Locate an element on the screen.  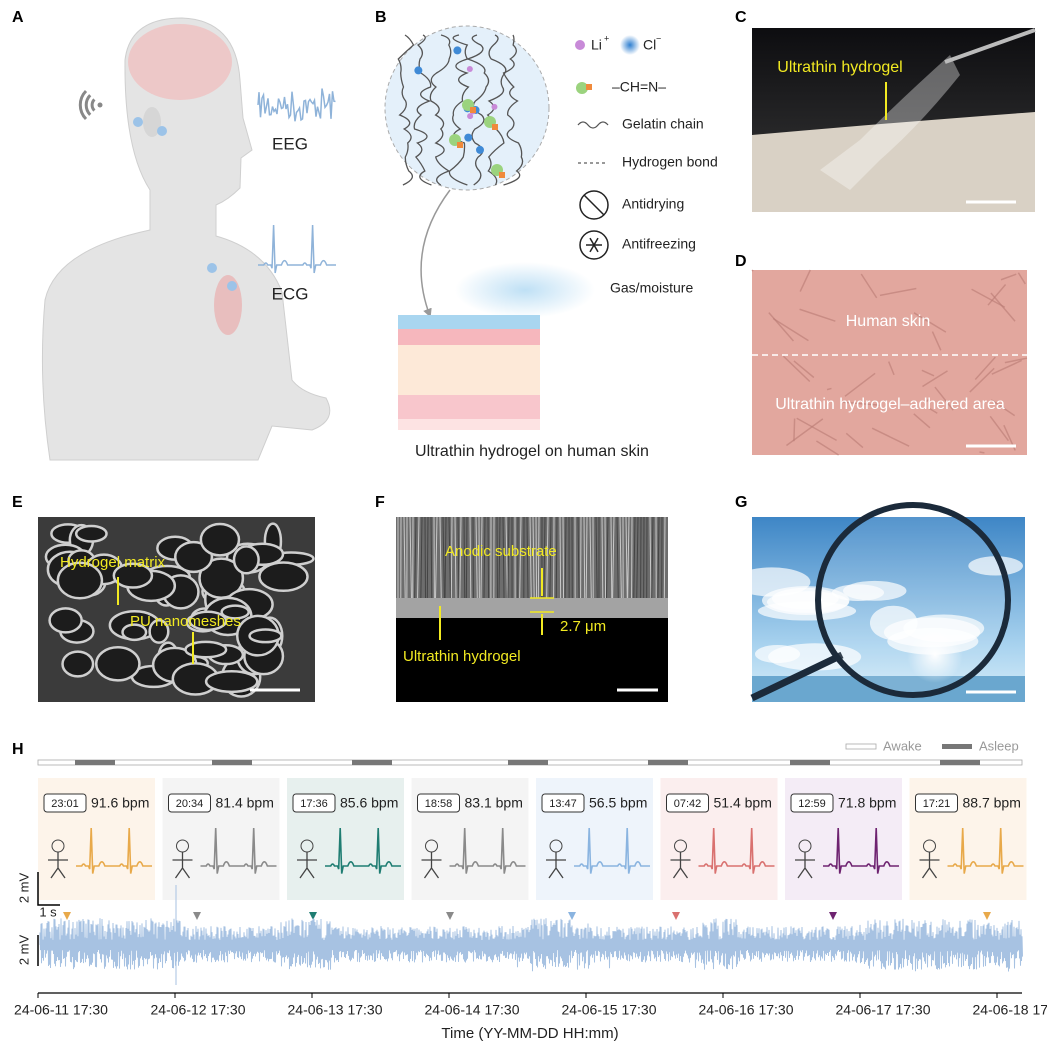
x-tick-label: 24-06-13 17:30 is located at coordinates (335, 1010).